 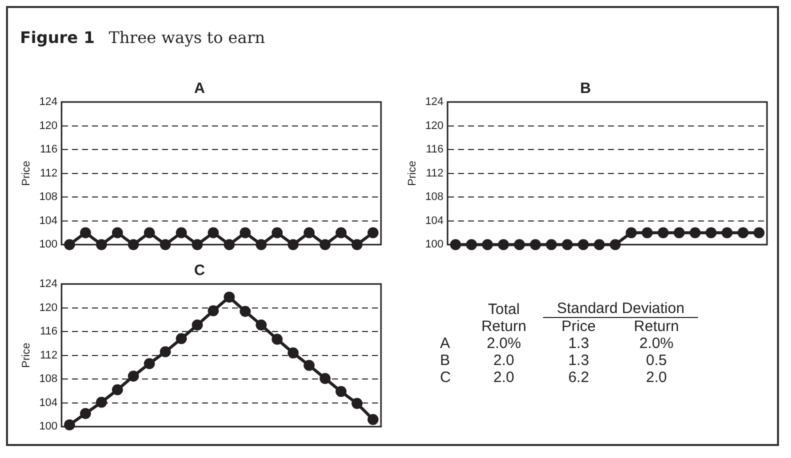 I want to click on chart-title: B, so click(x=586, y=89).